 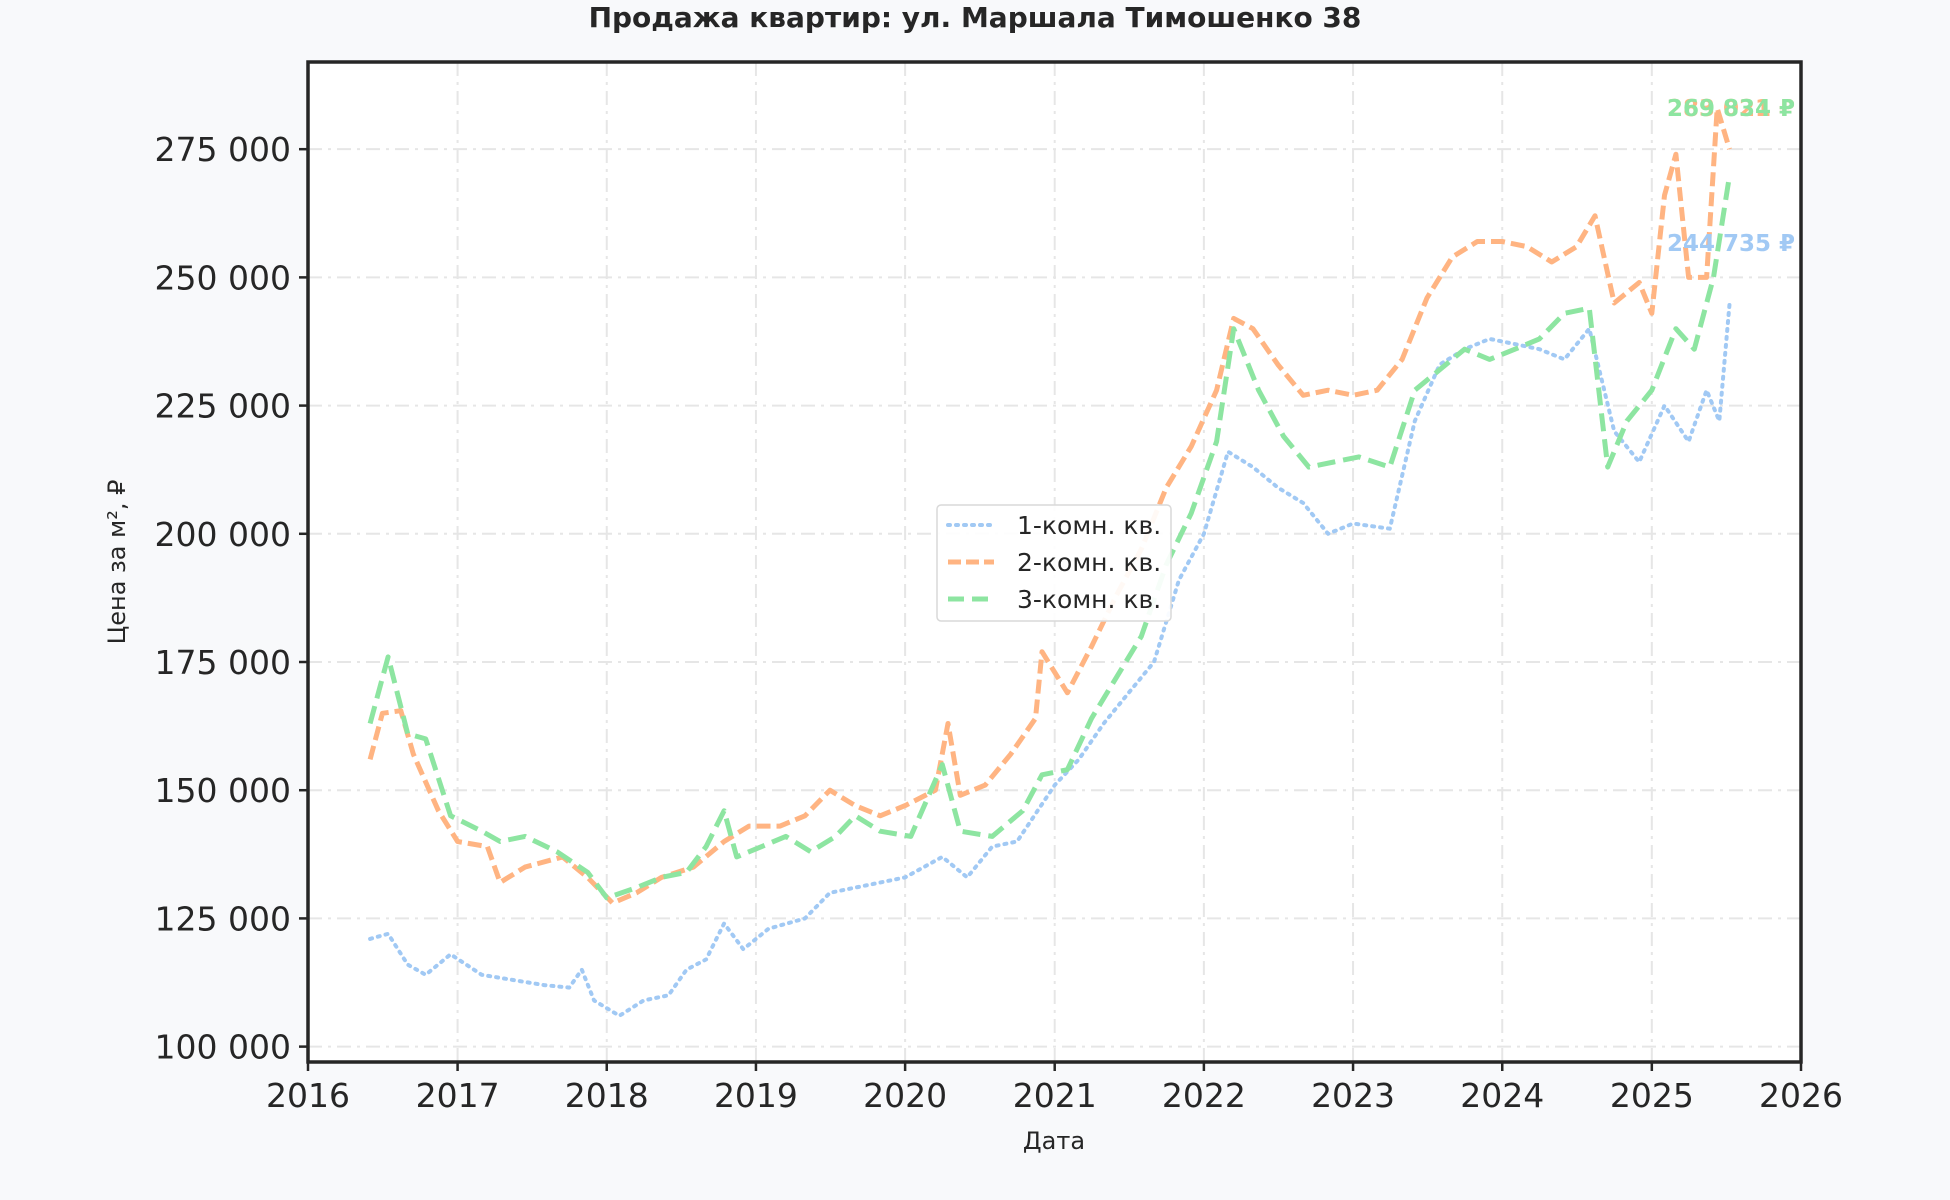 What do you see at coordinates (1204, 1095) in the screenshot?
I see `x-tick-label: 2022` at bounding box center [1204, 1095].